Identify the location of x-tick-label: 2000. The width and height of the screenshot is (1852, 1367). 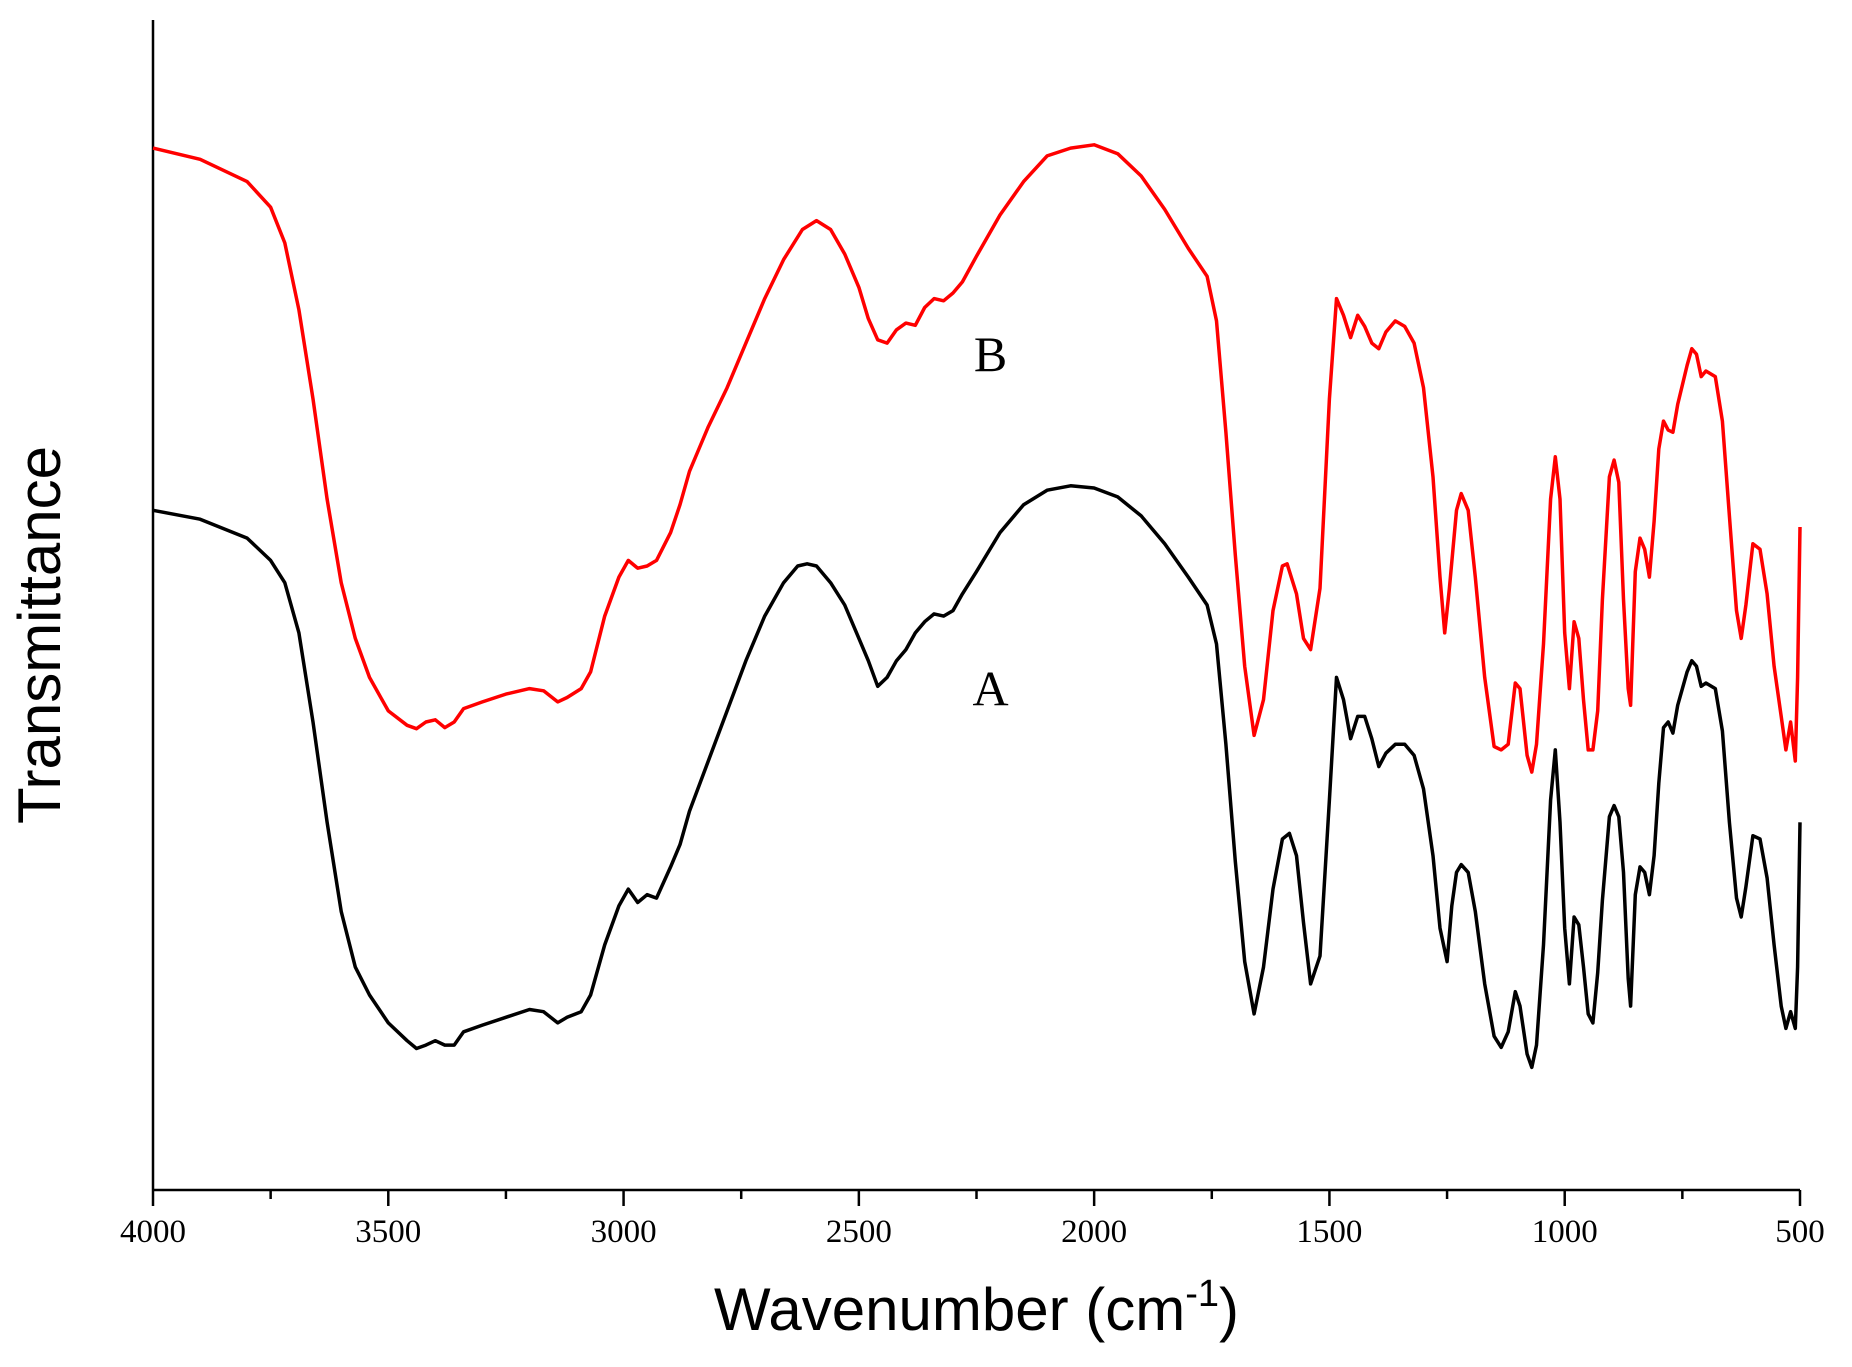
(1094, 1232).